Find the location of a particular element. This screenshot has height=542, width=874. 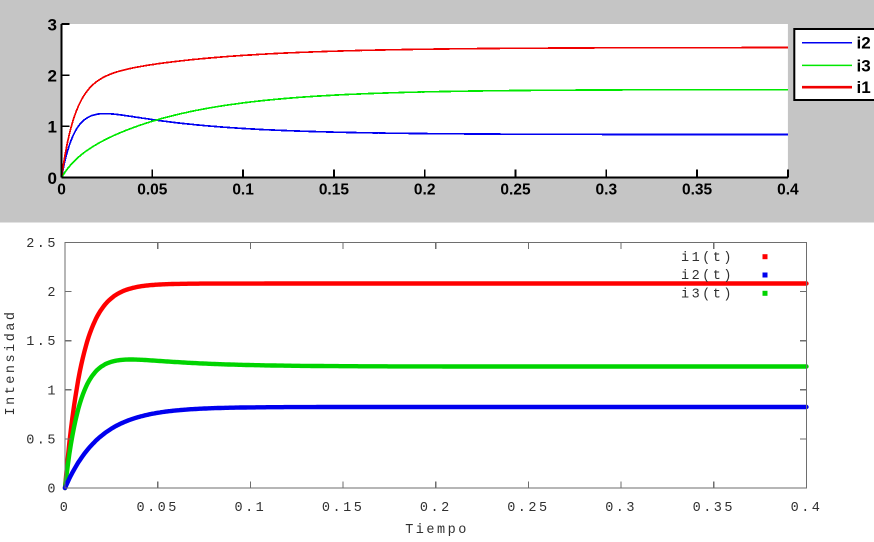

svg-text: Intensidad is located at coordinates (11, 362).